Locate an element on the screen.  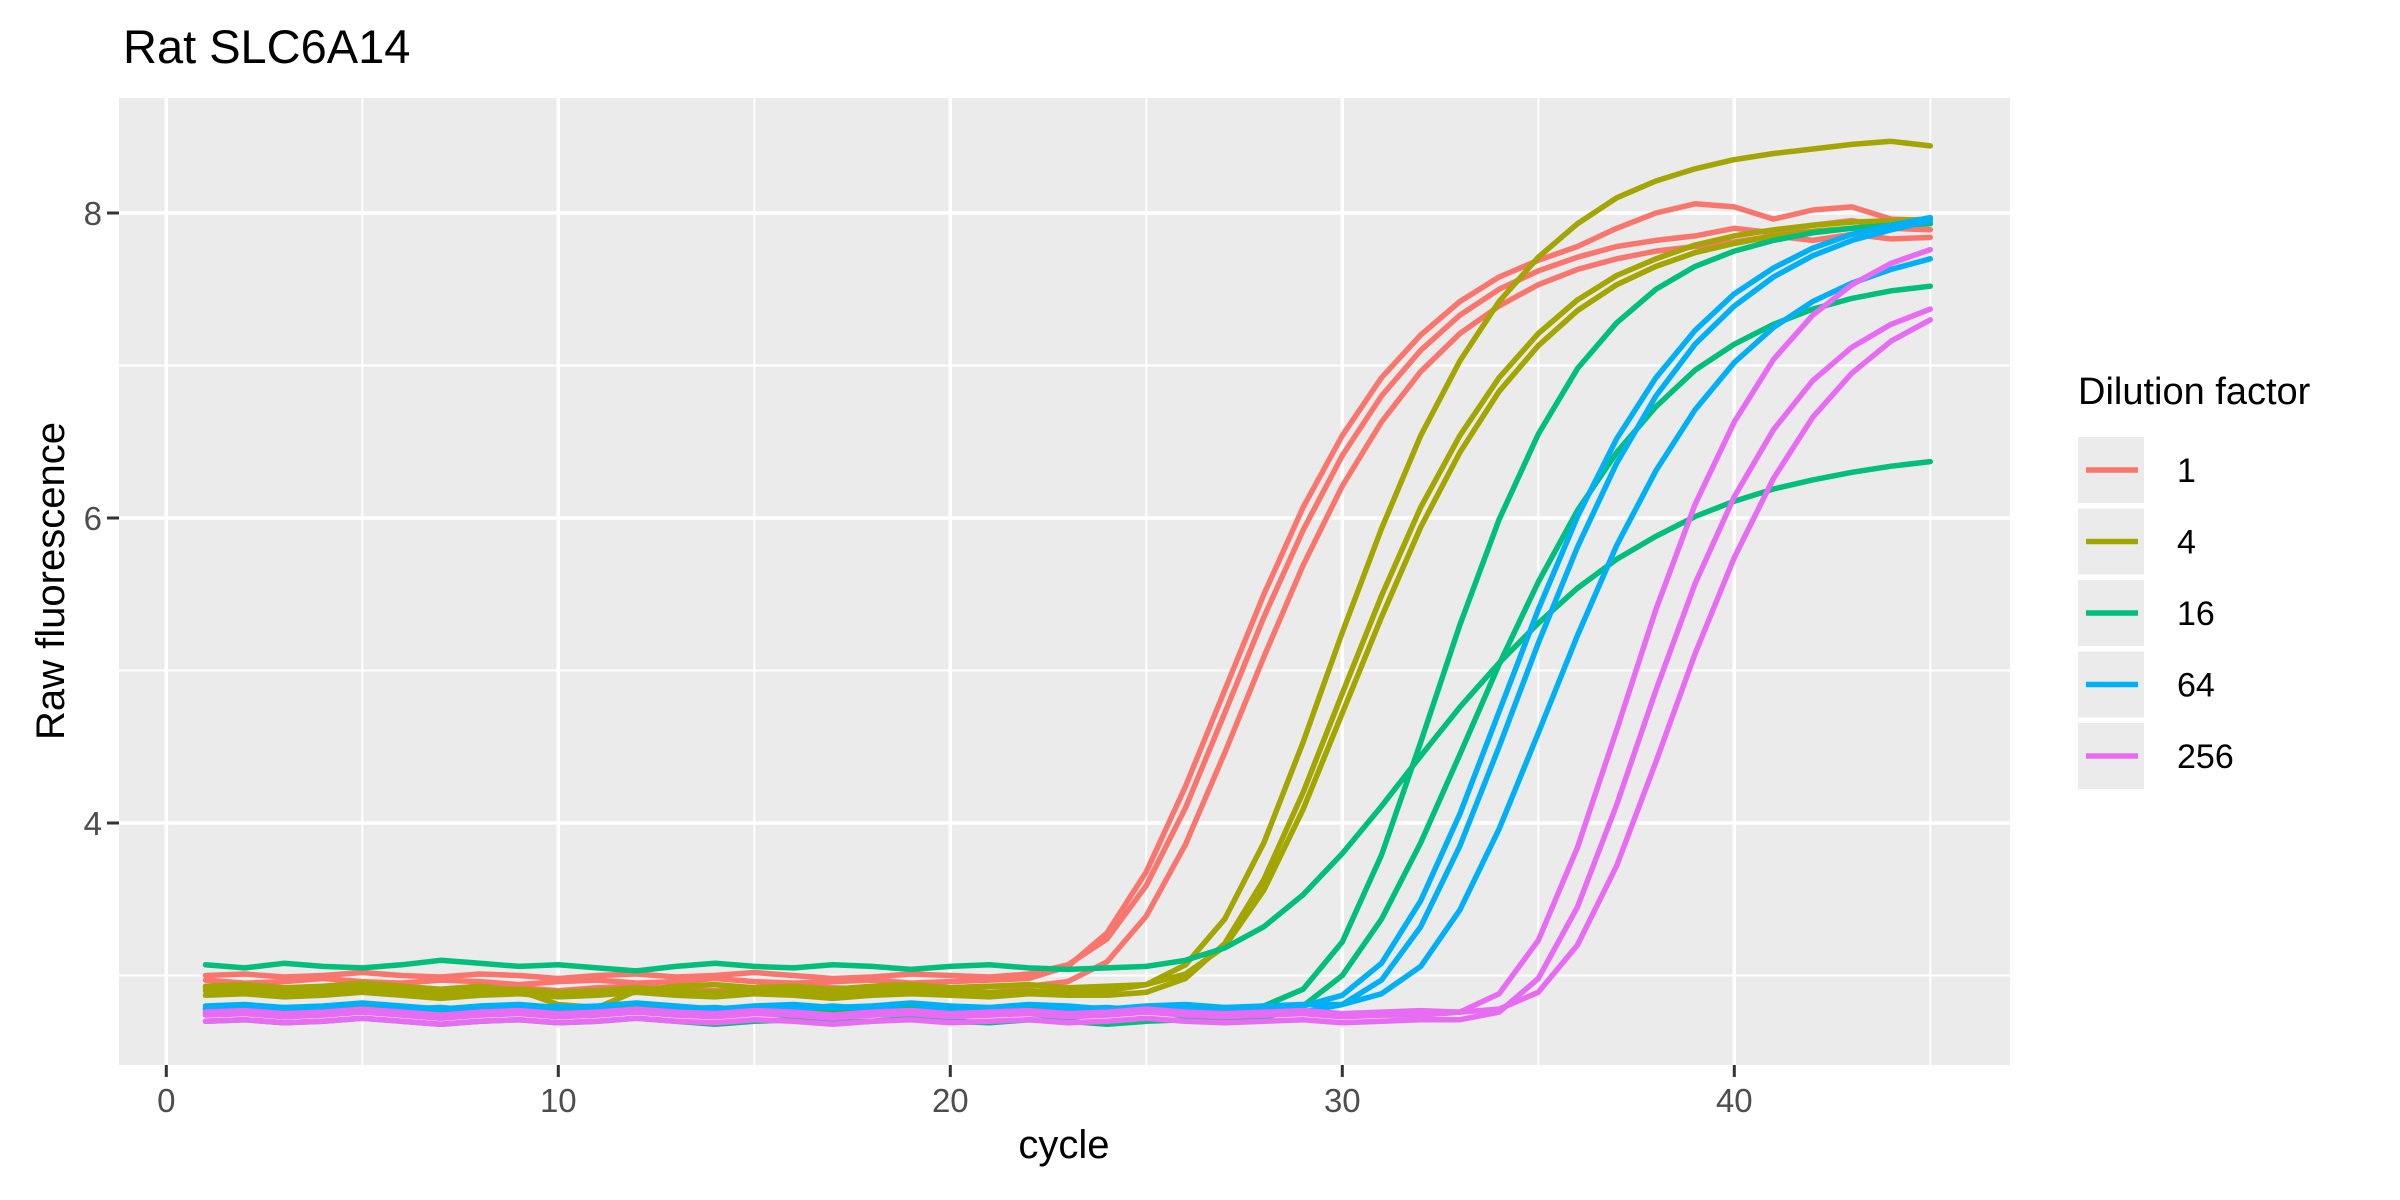
legend-label: 4 is located at coordinates (2186, 543).